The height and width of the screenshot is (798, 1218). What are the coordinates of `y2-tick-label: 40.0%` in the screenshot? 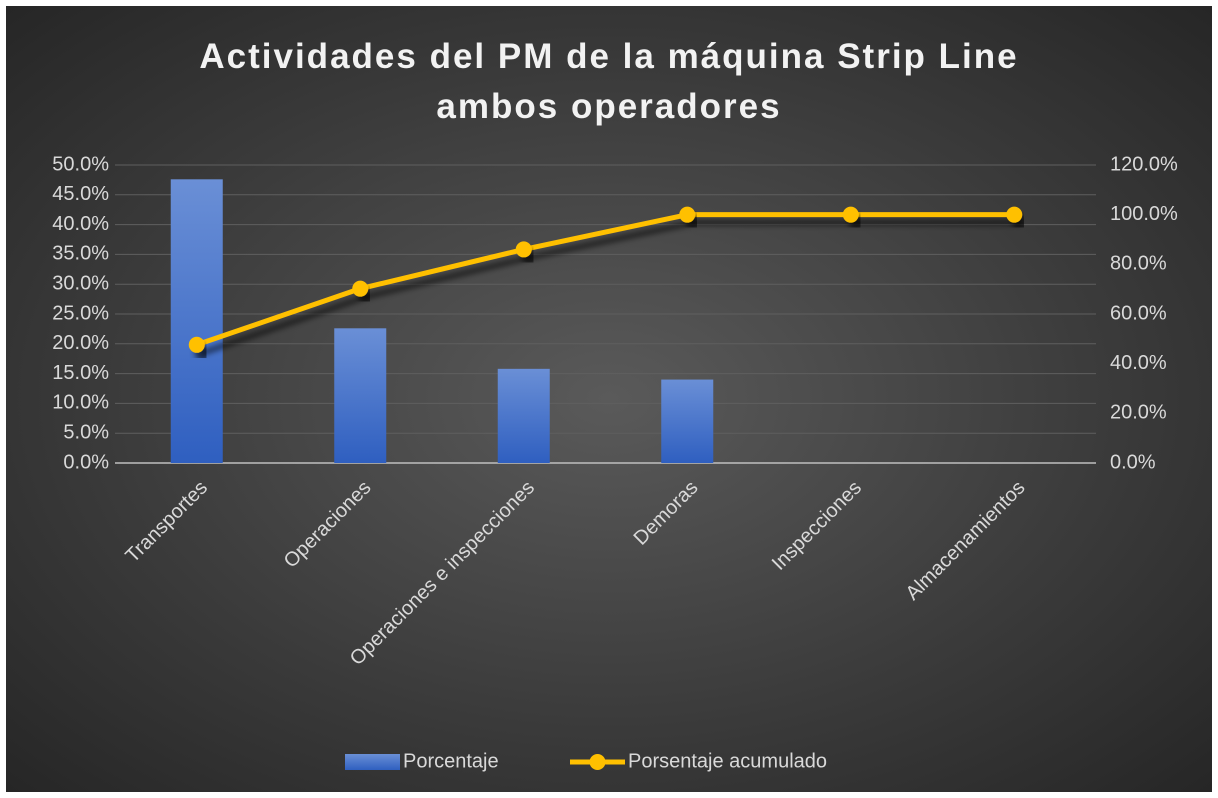 It's located at (1138, 363).